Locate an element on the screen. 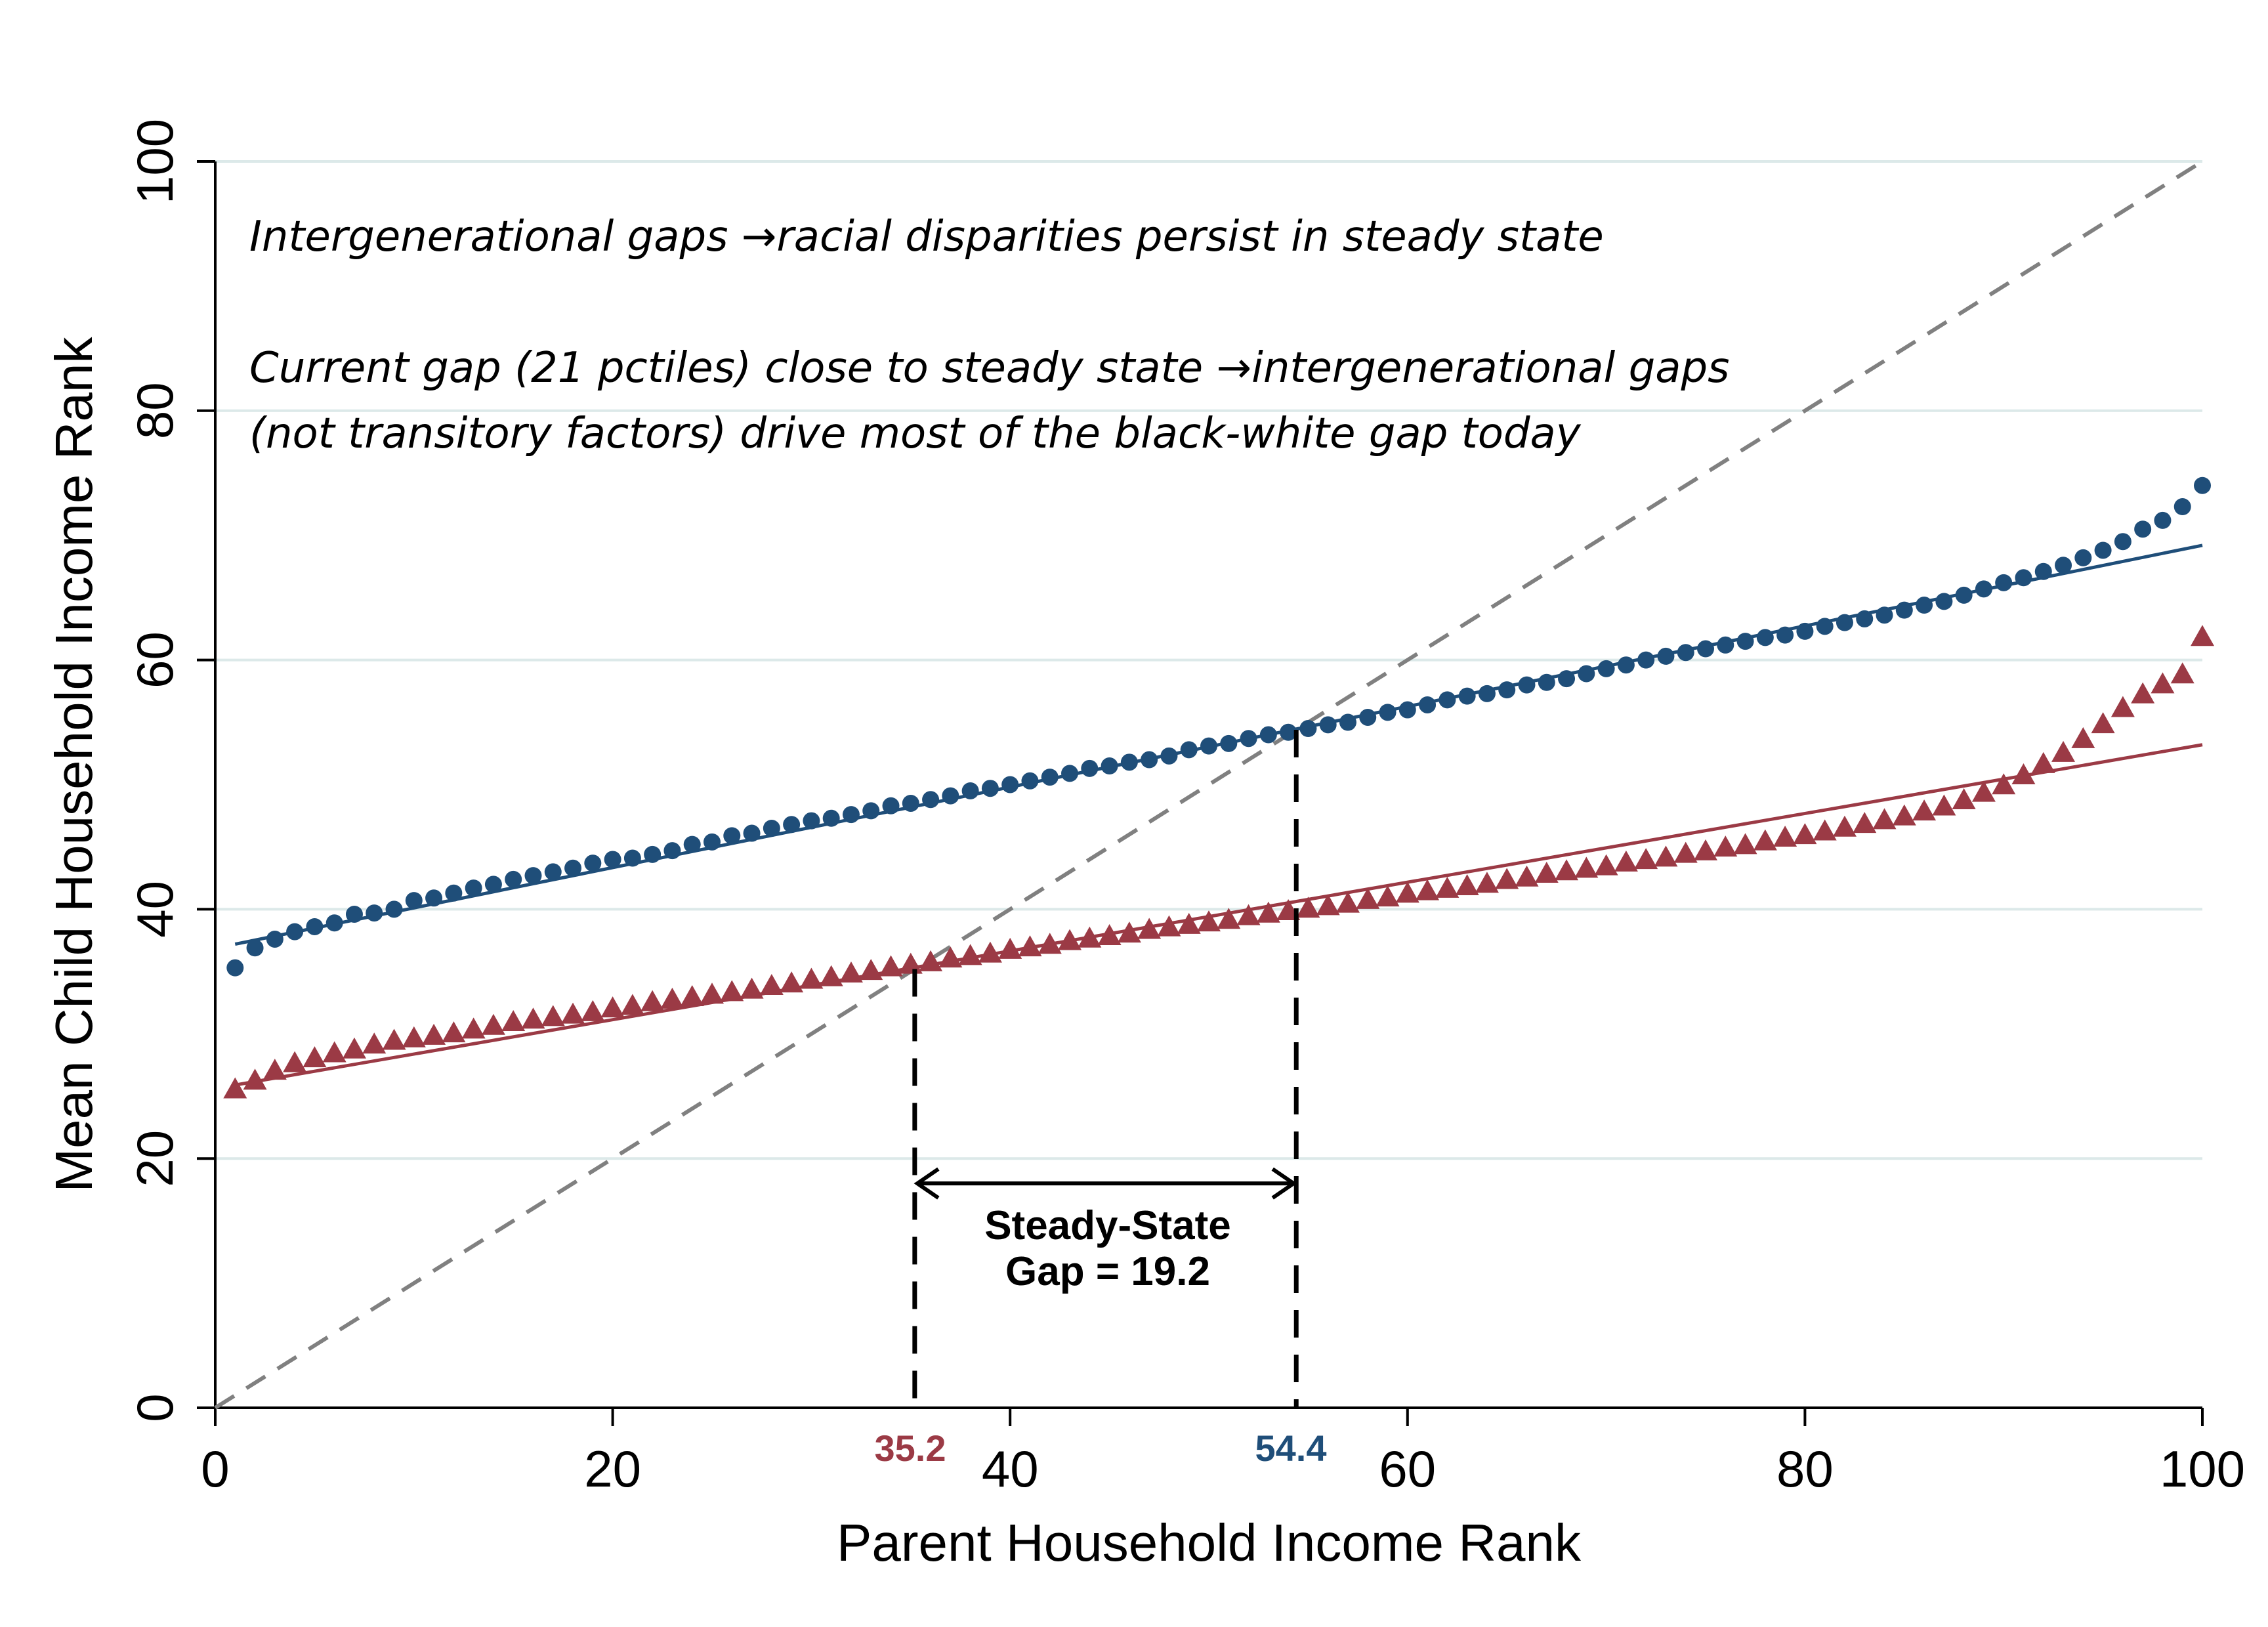 Image resolution: width=2268 pixels, height=1627 pixels. x-tick-label-80: 80 is located at coordinates (1805, 1469).